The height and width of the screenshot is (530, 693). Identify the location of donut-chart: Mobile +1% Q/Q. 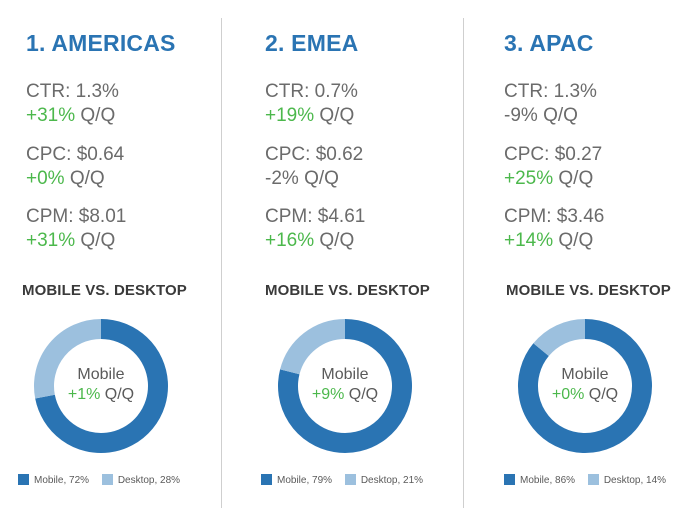
(101, 386).